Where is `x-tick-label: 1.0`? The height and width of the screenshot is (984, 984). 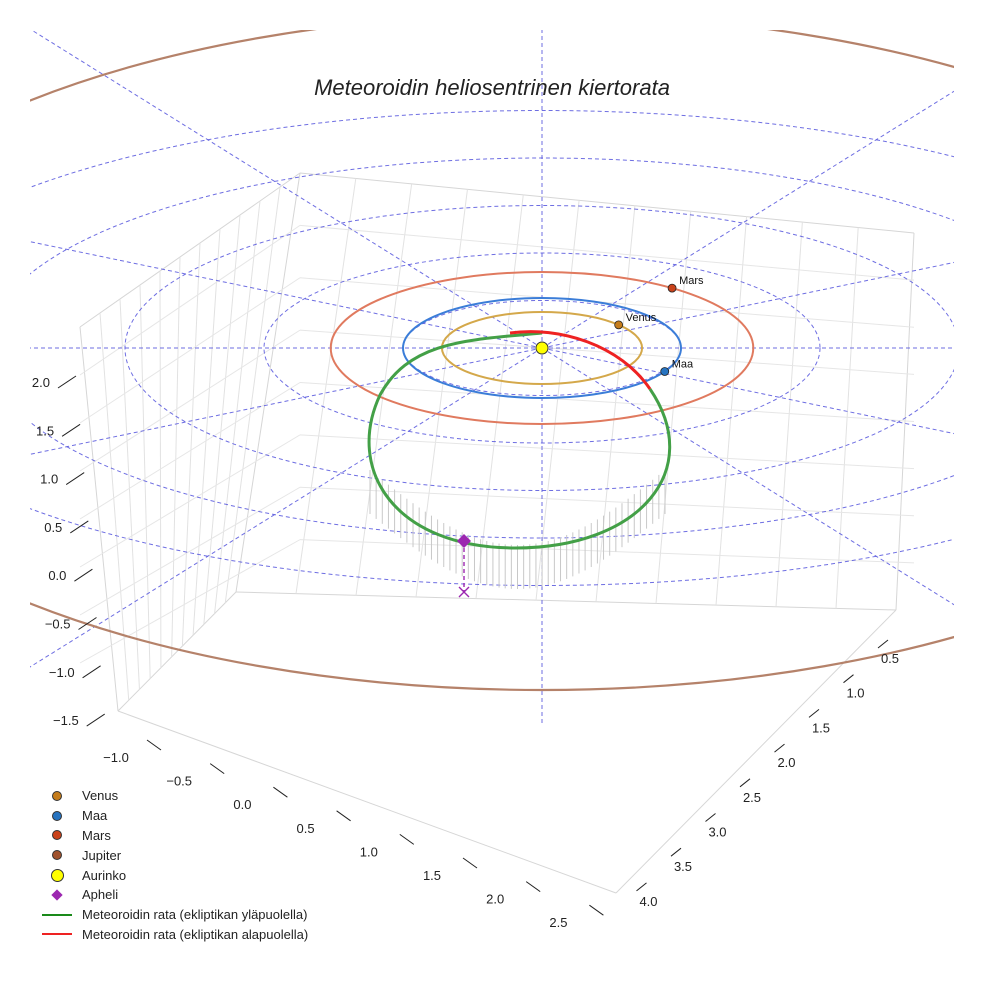 x-tick-label: 1.0 is located at coordinates (369, 851).